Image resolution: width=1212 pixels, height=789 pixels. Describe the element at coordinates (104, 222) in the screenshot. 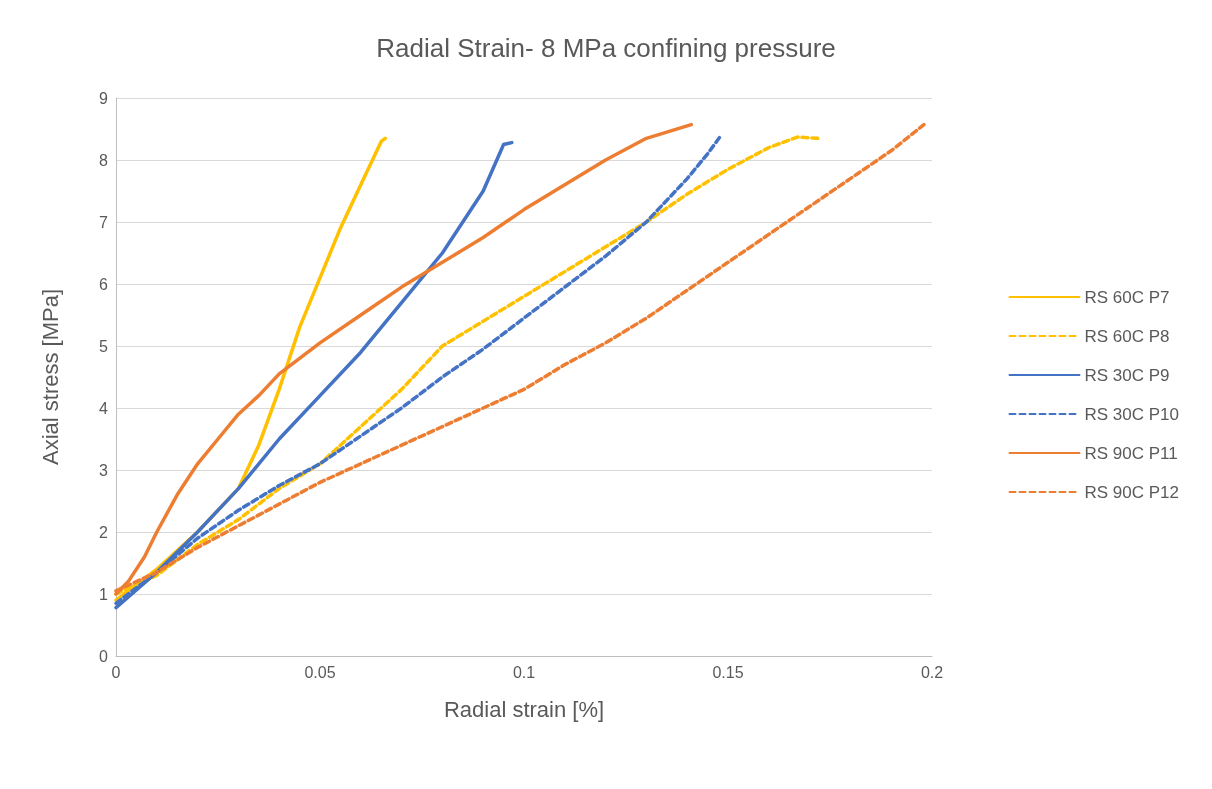

I see `y-tick-label: 7` at that location.